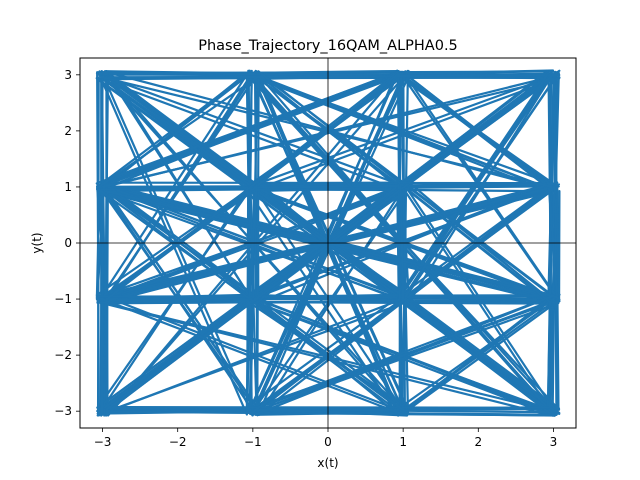 The height and width of the screenshot is (480, 640). I want to click on x-axis-ticks: −3 −2 −1 0 1 2 3, so click(326, 438).